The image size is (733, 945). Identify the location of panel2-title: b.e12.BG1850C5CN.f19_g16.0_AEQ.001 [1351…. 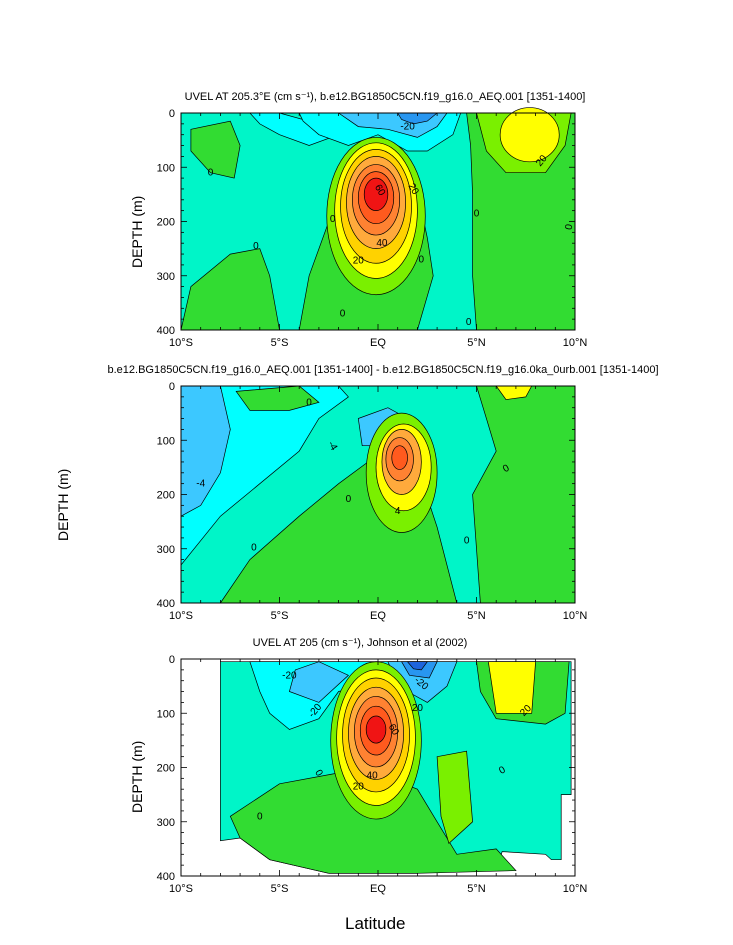
(383, 370).